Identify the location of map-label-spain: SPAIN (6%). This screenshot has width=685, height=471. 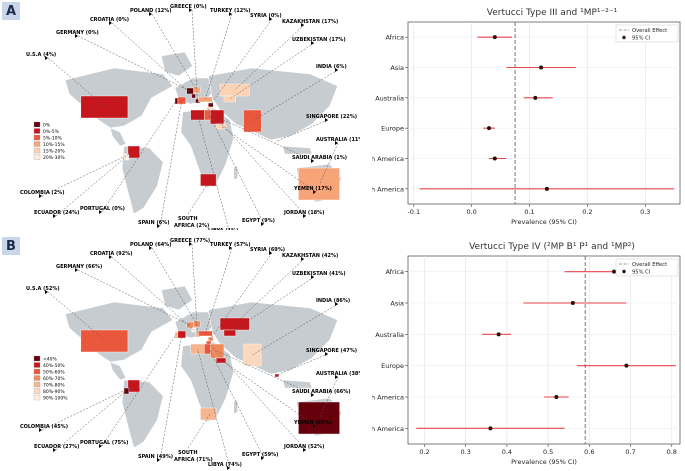
(154, 223).